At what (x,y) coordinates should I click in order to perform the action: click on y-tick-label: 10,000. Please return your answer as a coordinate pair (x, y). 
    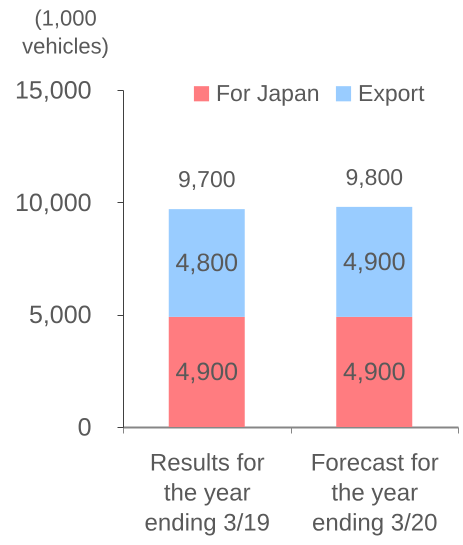
    Looking at the image, I should click on (53, 202).